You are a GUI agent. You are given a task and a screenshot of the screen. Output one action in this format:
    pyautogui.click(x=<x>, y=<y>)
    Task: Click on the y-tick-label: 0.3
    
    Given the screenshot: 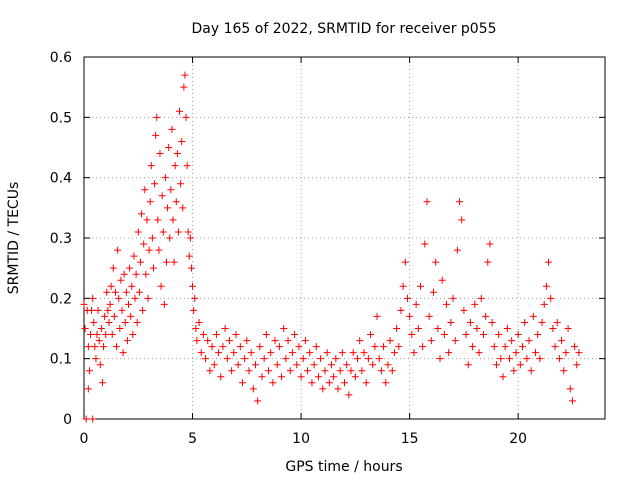 What is the action you would take?
    pyautogui.click(x=61, y=239)
    